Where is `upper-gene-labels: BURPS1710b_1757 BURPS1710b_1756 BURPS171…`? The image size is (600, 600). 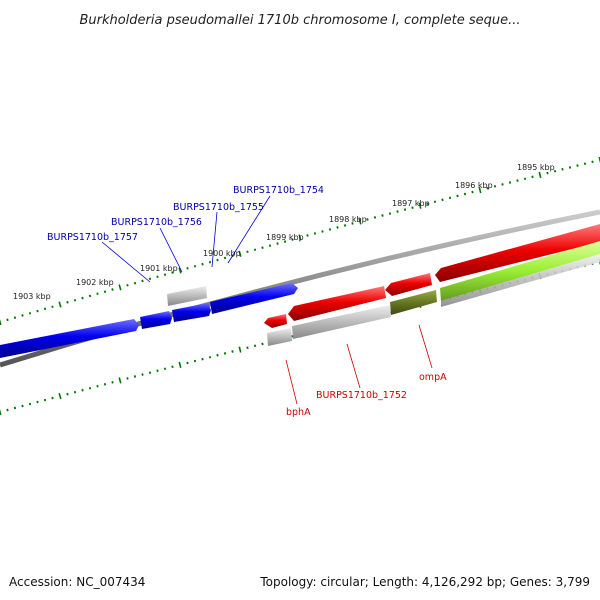
upper-gene-labels: BURPS1710b_1757 BURPS1710b_1756 BURPS171… is located at coordinates (185, 234).